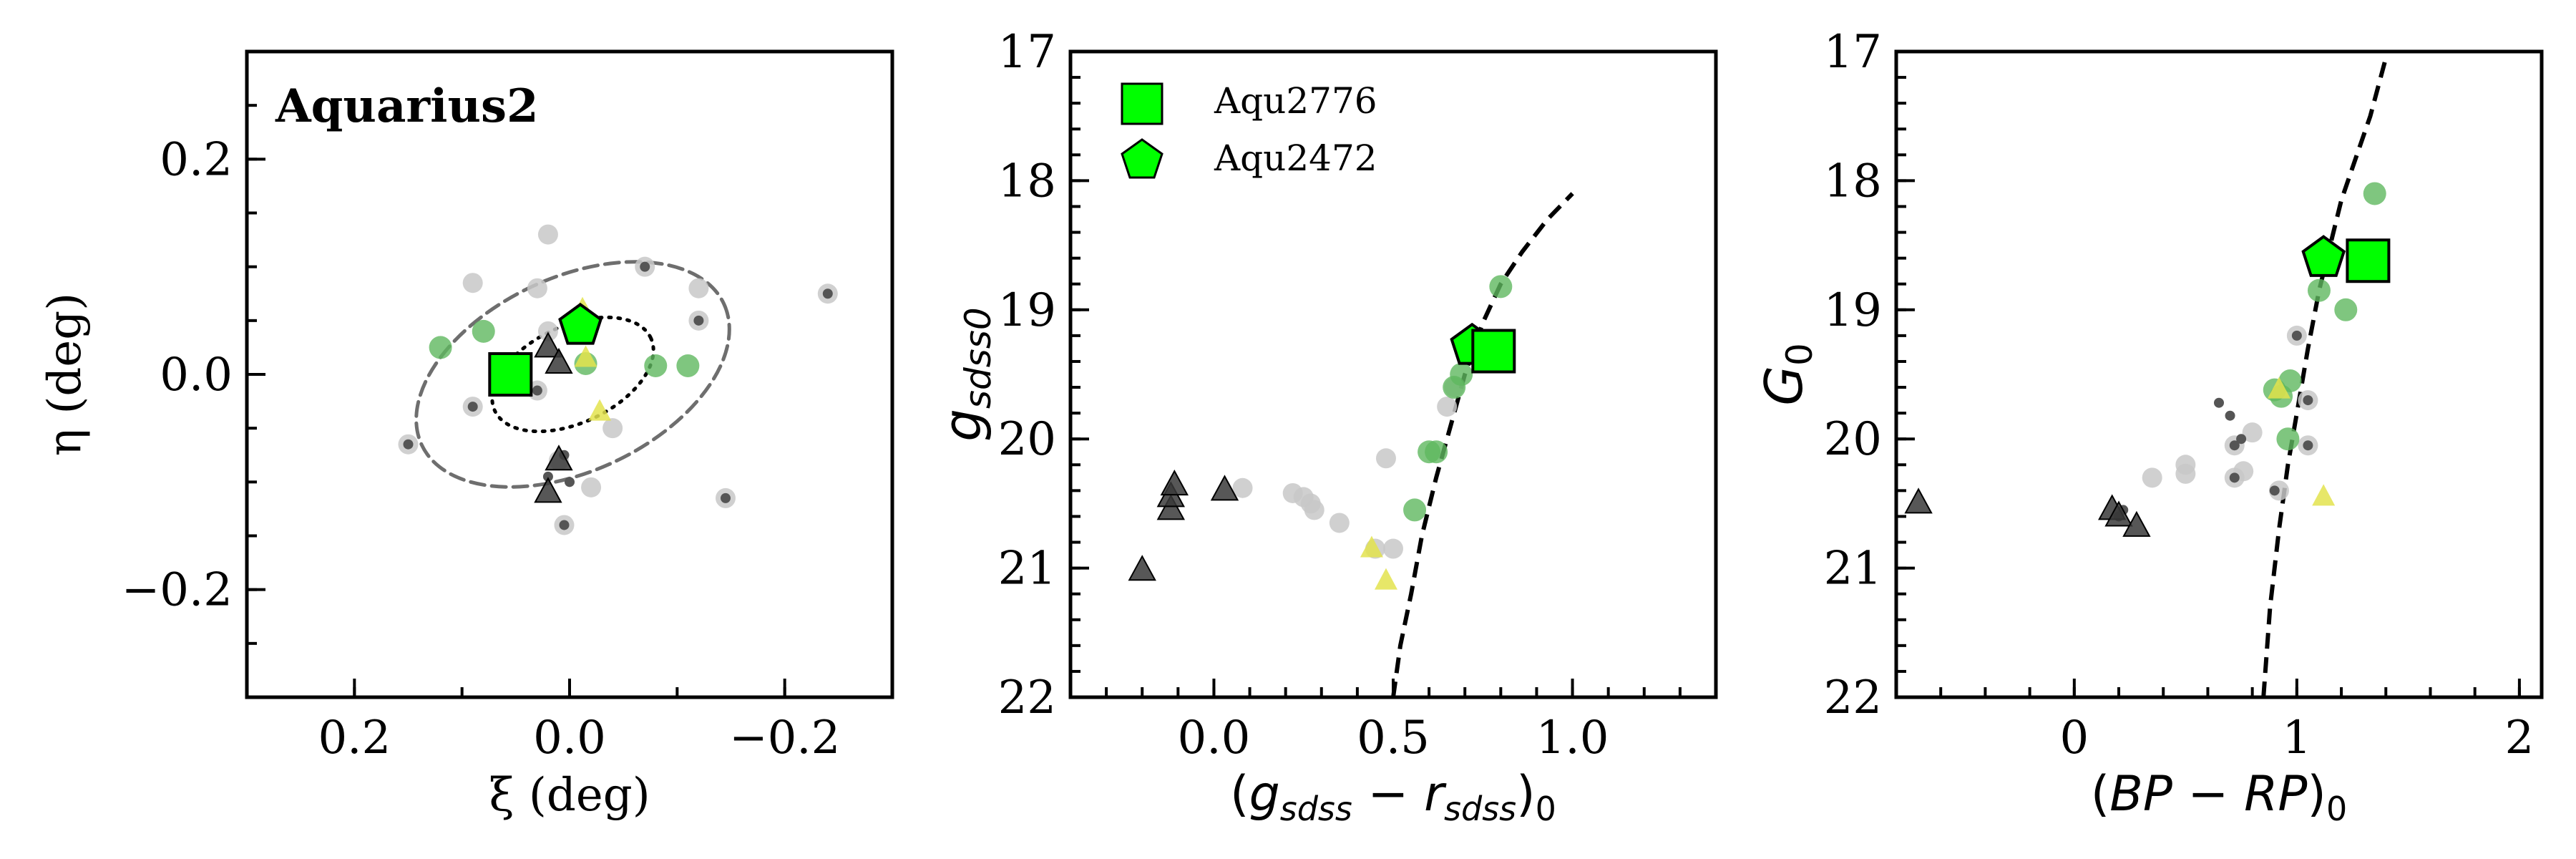  What do you see at coordinates (1295, 101) in the screenshot?
I see `legend-label-aqu2776: Aqu2776` at bounding box center [1295, 101].